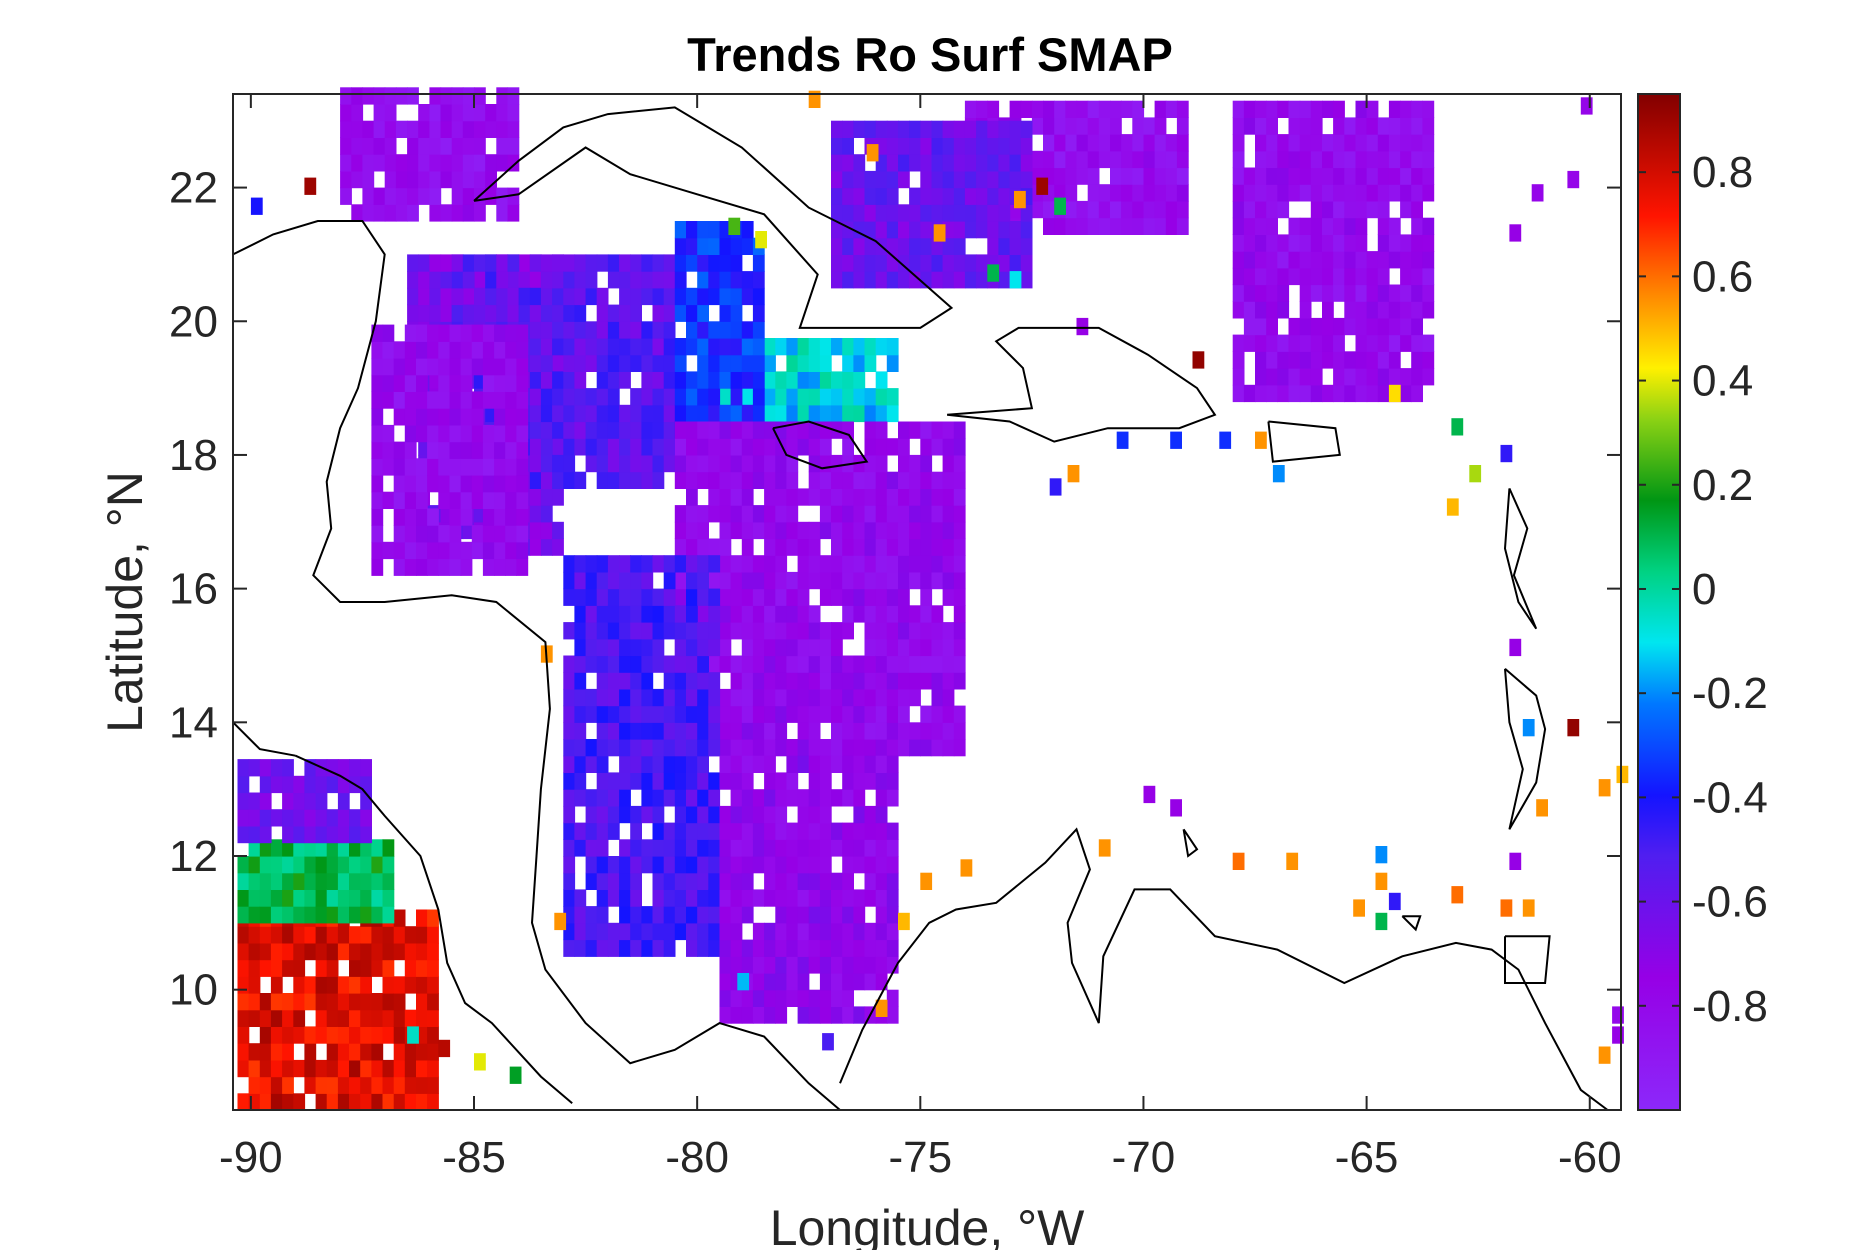  What do you see at coordinates (1703, 589) in the screenshot?
I see `colorbar-ticks: 0.80.60.40.20-0.2-0.4-0.6-0.8` at bounding box center [1703, 589].